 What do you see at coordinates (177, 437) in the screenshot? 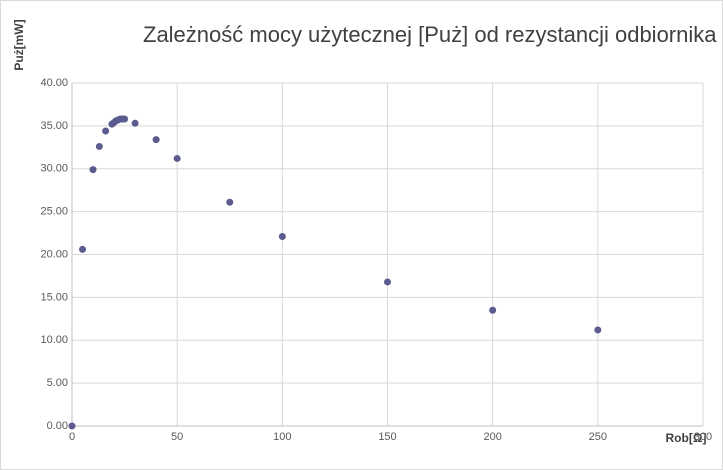
I see `x-tick-label: 50` at bounding box center [177, 437].